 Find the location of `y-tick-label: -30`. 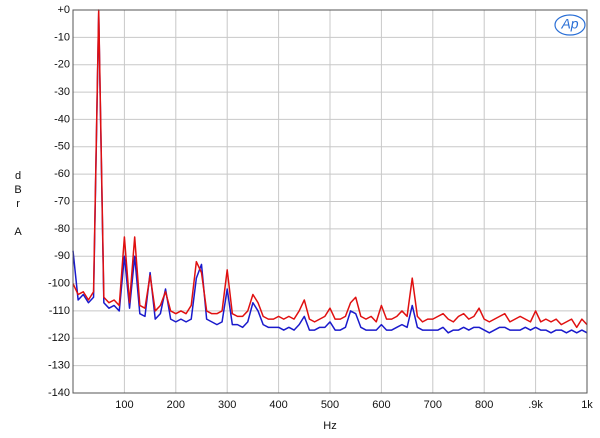

y-tick-label: -30 is located at coordinates (62, 92).